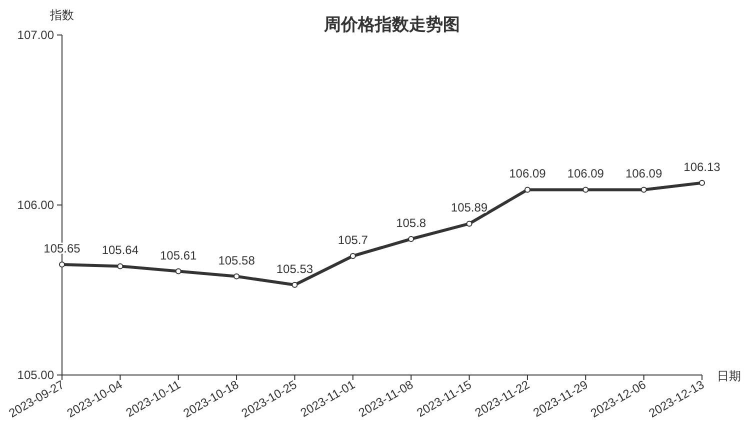  What do you see at coordinates (237, 260) in the screenshot?
I see `data-label: 105.58` at bounding box center [237, 260].